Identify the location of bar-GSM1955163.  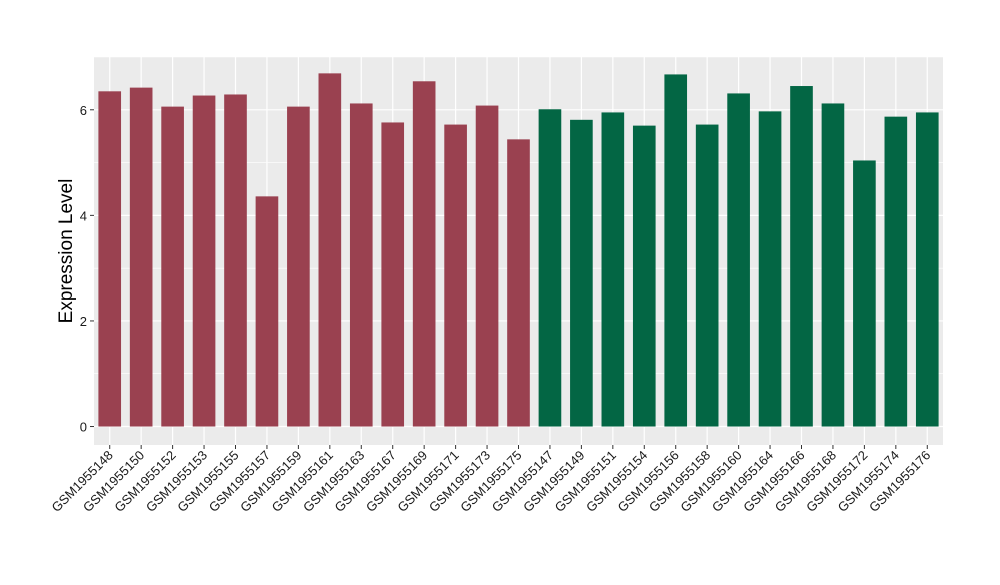
(361, 265).